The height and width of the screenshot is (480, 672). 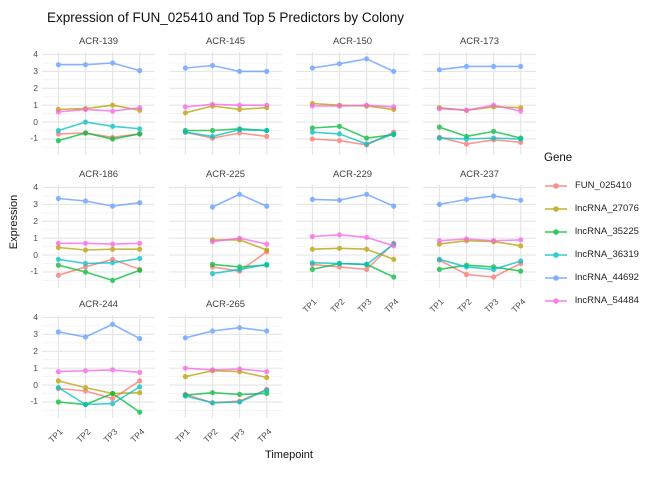 I want to click on legend-entry: lncRNA_44692, so click(x=591, y=277).